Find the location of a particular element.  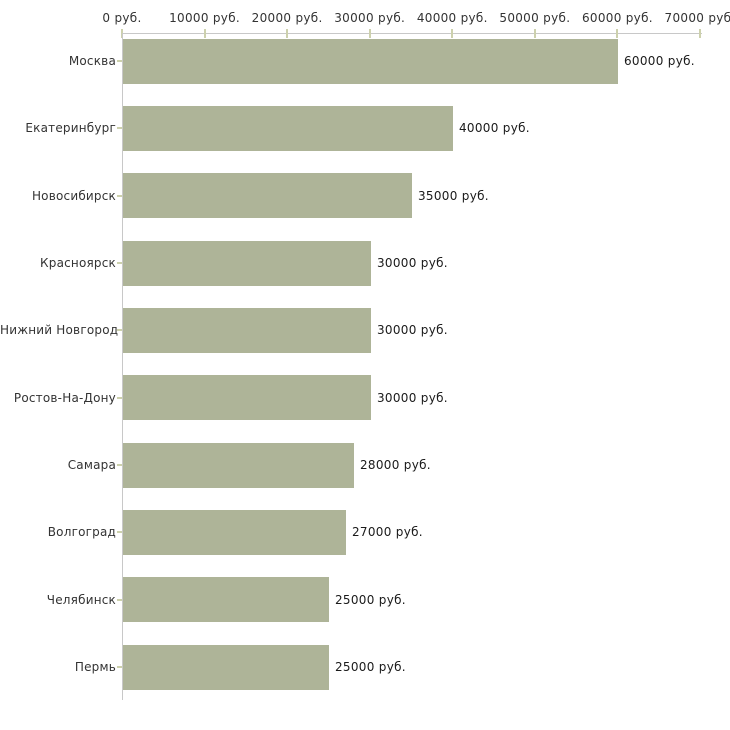

category-label: Волгоград is located at coordinates (81, 532).